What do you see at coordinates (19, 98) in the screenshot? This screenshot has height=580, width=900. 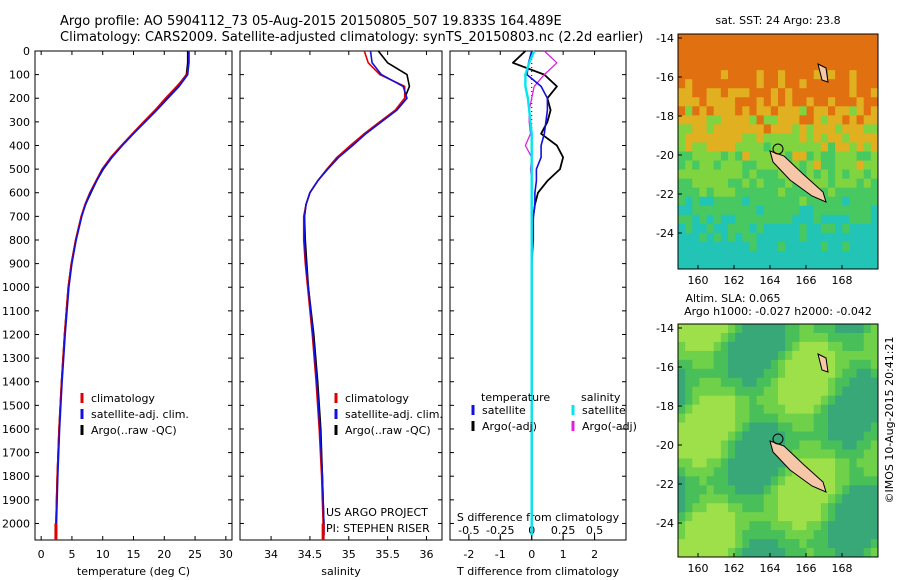 I see `depth-tick-label: 200` at bounding box center [19, 98].